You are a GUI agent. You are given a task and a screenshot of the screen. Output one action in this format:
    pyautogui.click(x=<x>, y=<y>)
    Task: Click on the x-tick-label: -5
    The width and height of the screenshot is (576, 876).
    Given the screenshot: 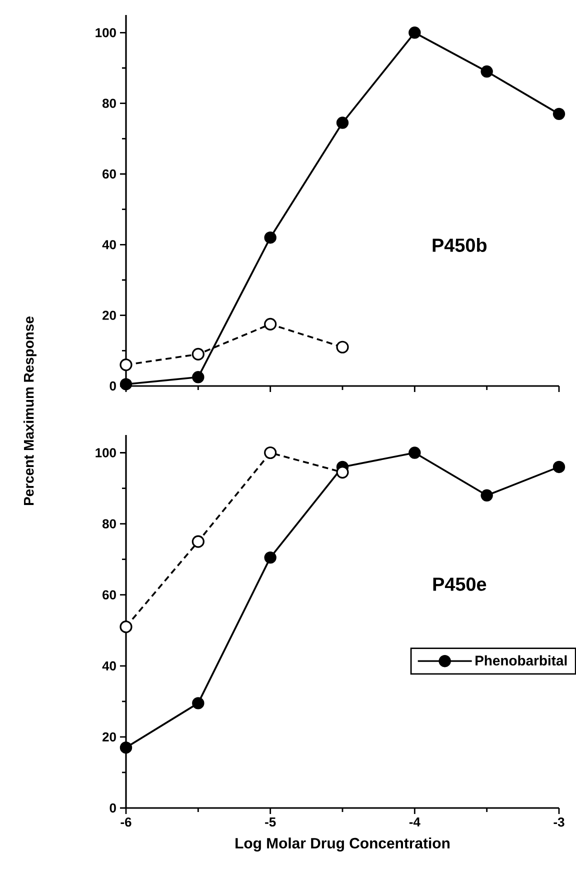 What is the action you would take?
    pyautogui.click(x=270, y=822)
    